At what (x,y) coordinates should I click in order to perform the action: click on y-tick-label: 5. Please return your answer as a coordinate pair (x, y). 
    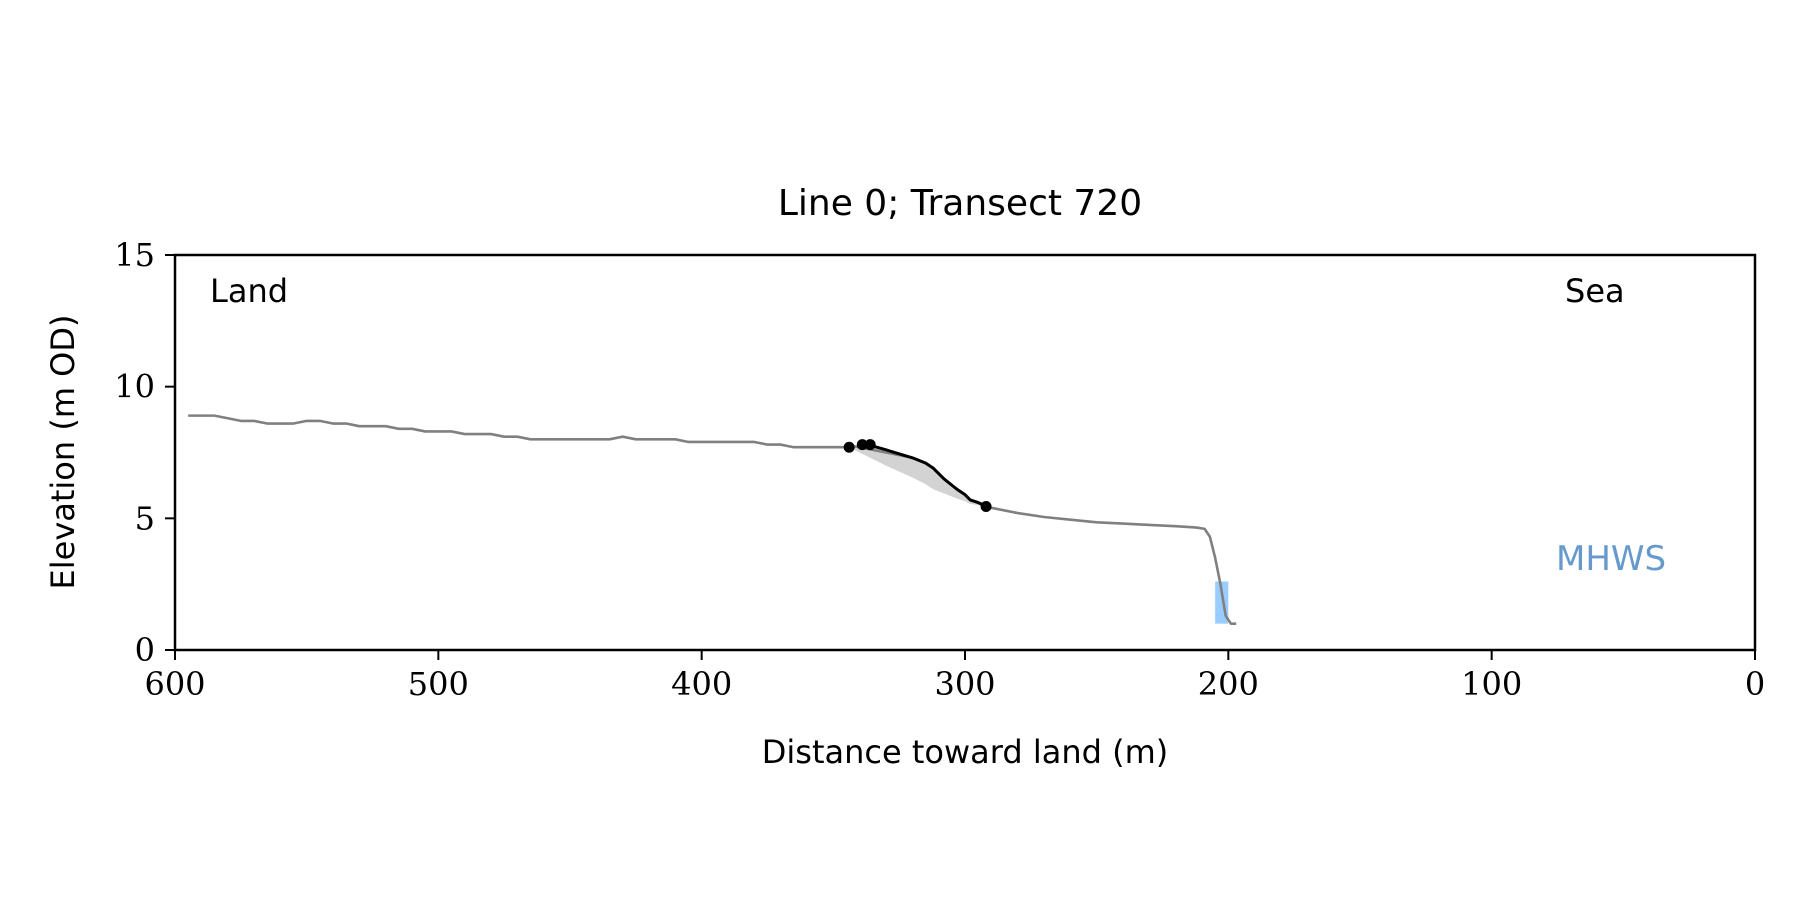
    Looking at the image, I should click on (145, 518).